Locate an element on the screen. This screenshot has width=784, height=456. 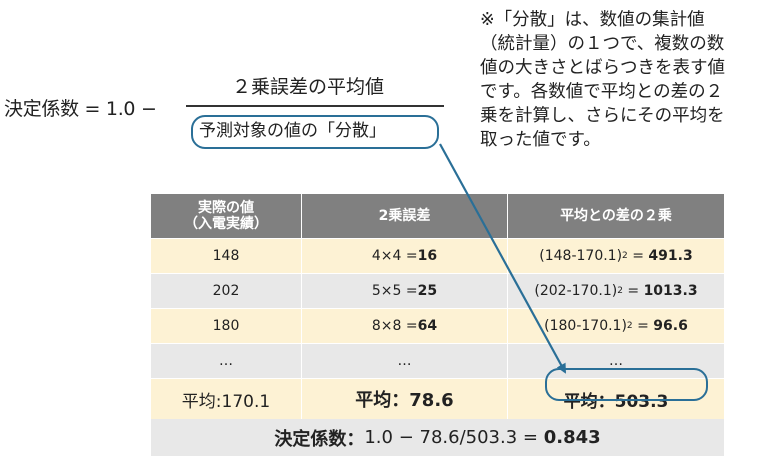
cell-squared-error: 4×4 = 16 is located at coordinates (404, 256).